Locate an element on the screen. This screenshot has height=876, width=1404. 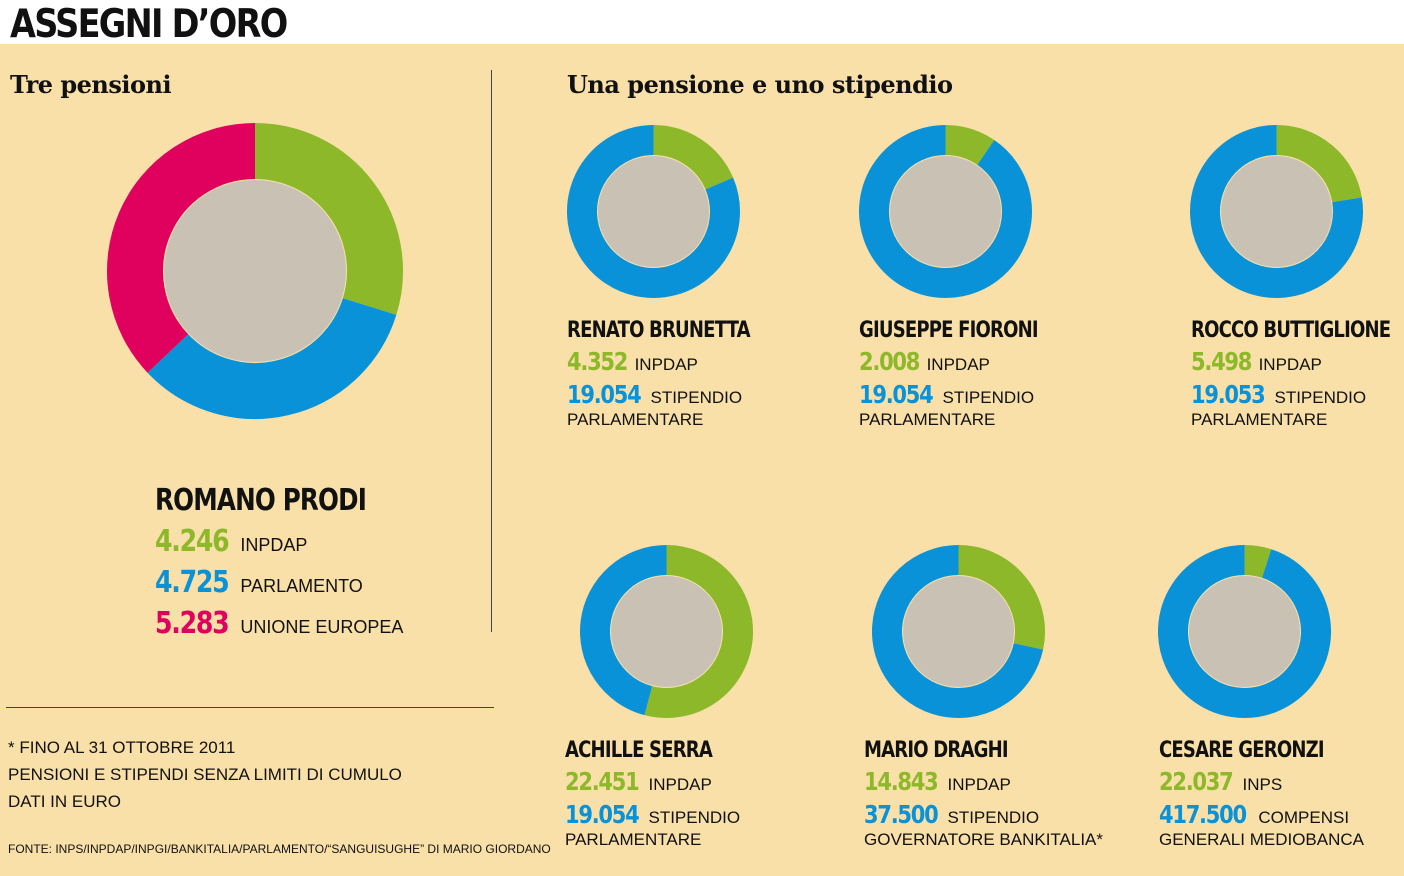
horizontal-divider is located at coordinates (250, 707).